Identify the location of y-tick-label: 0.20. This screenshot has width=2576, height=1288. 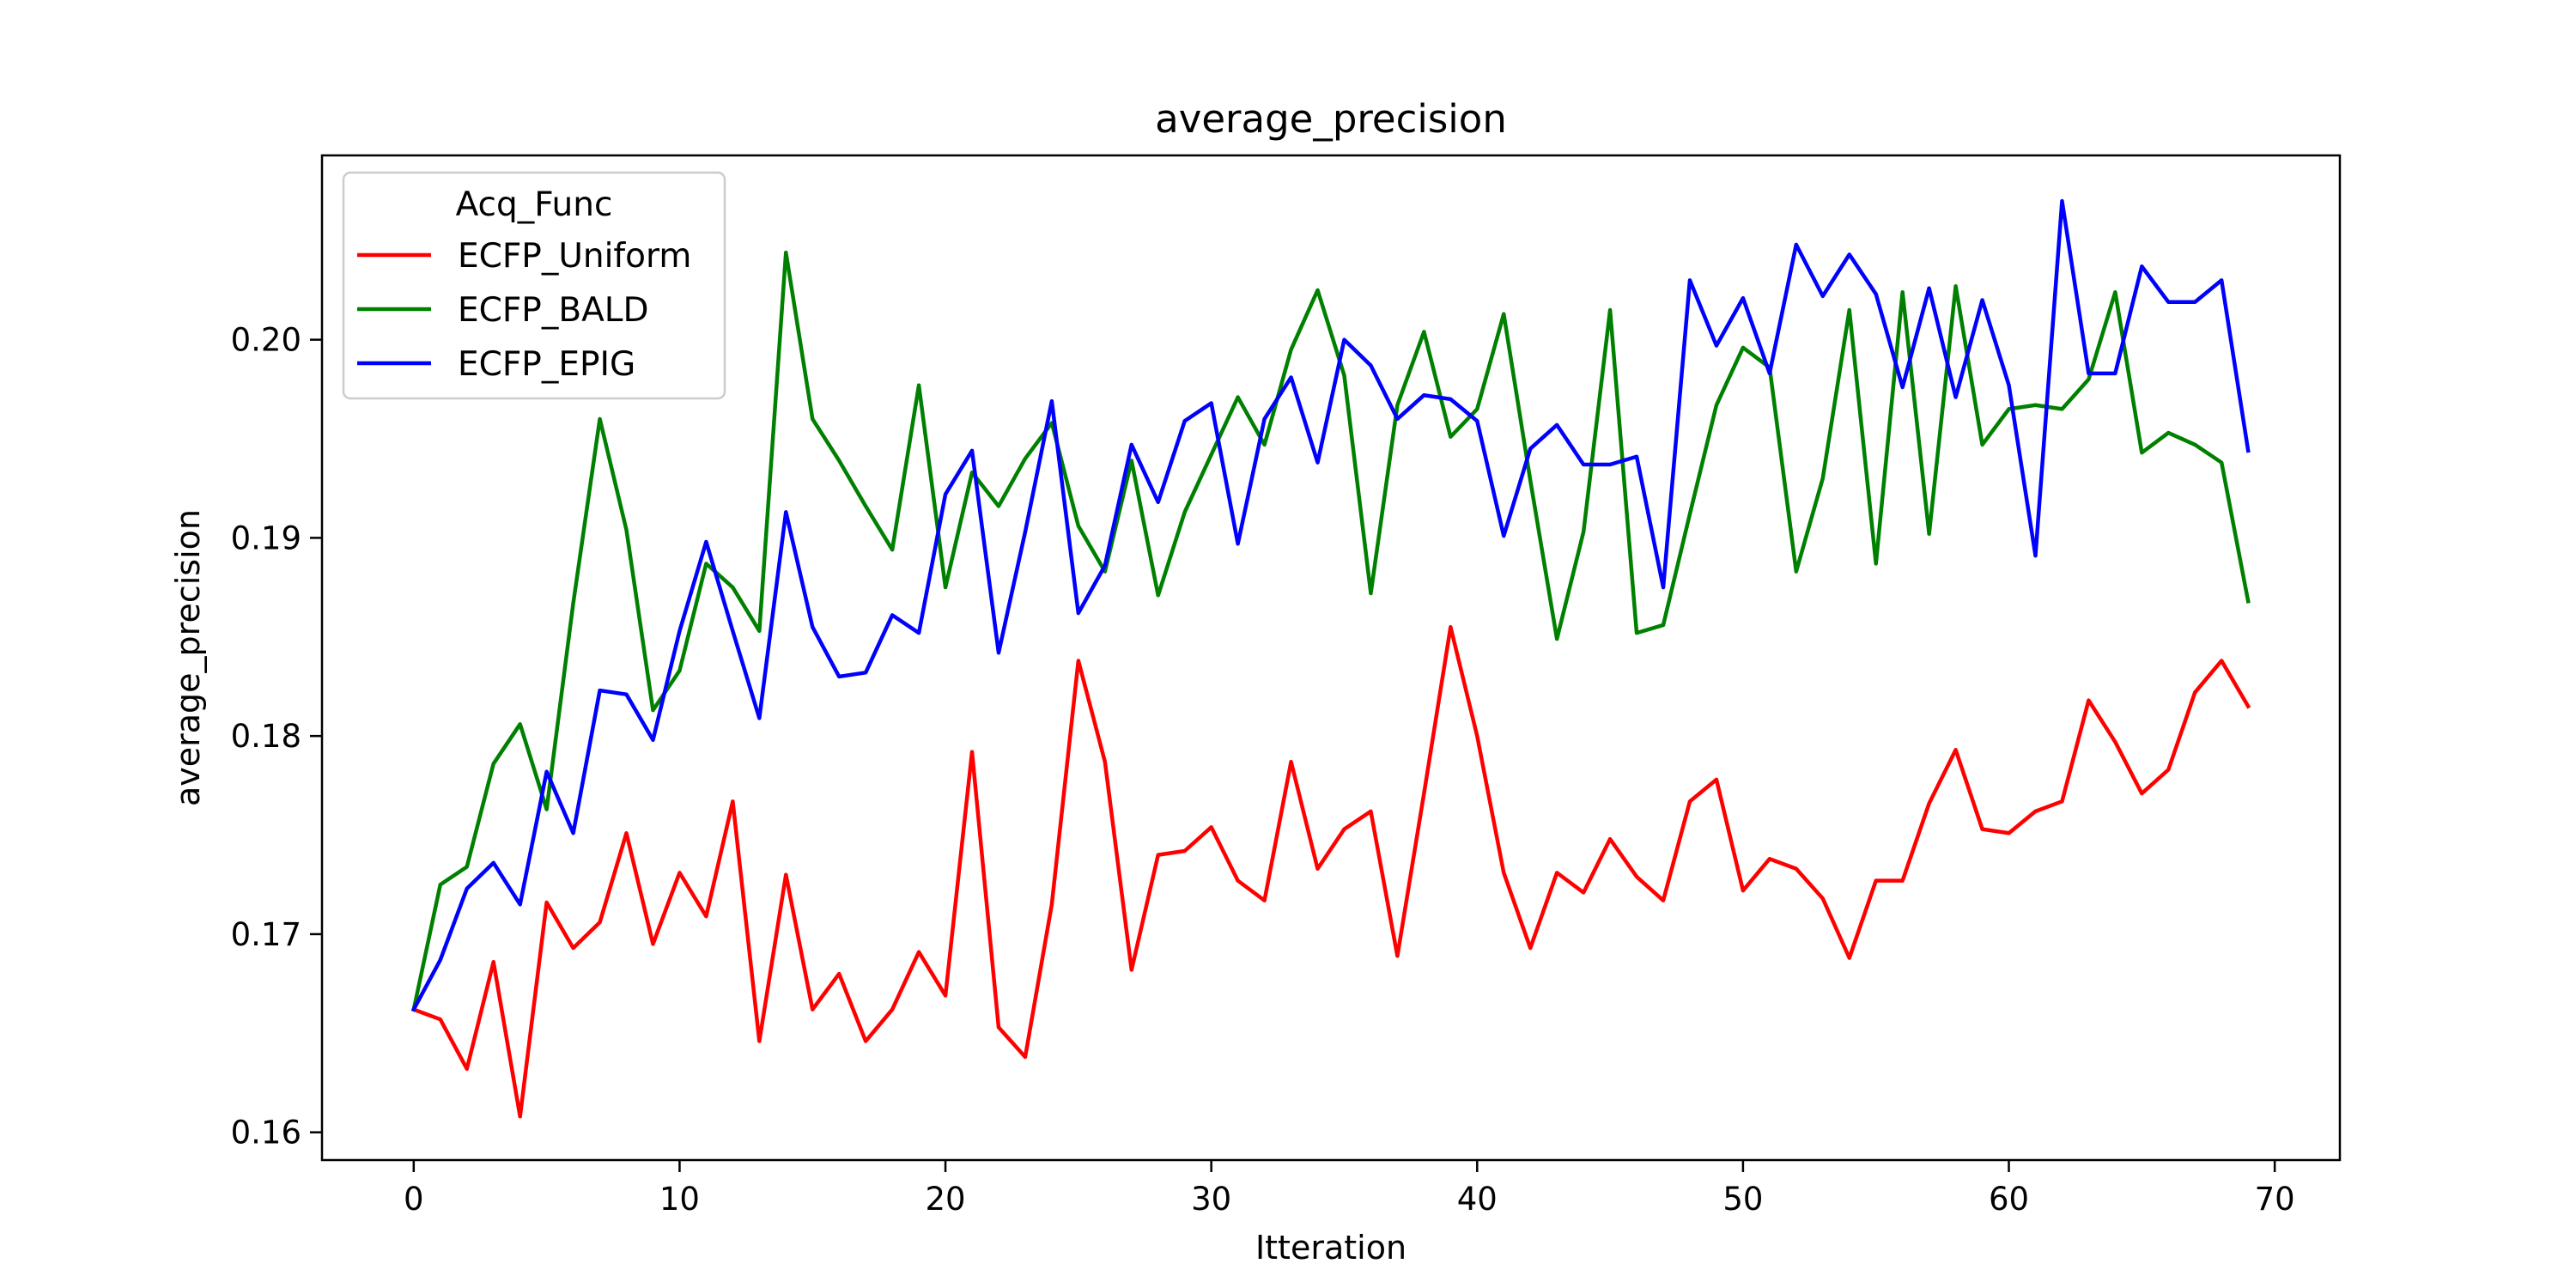
(266, 340).